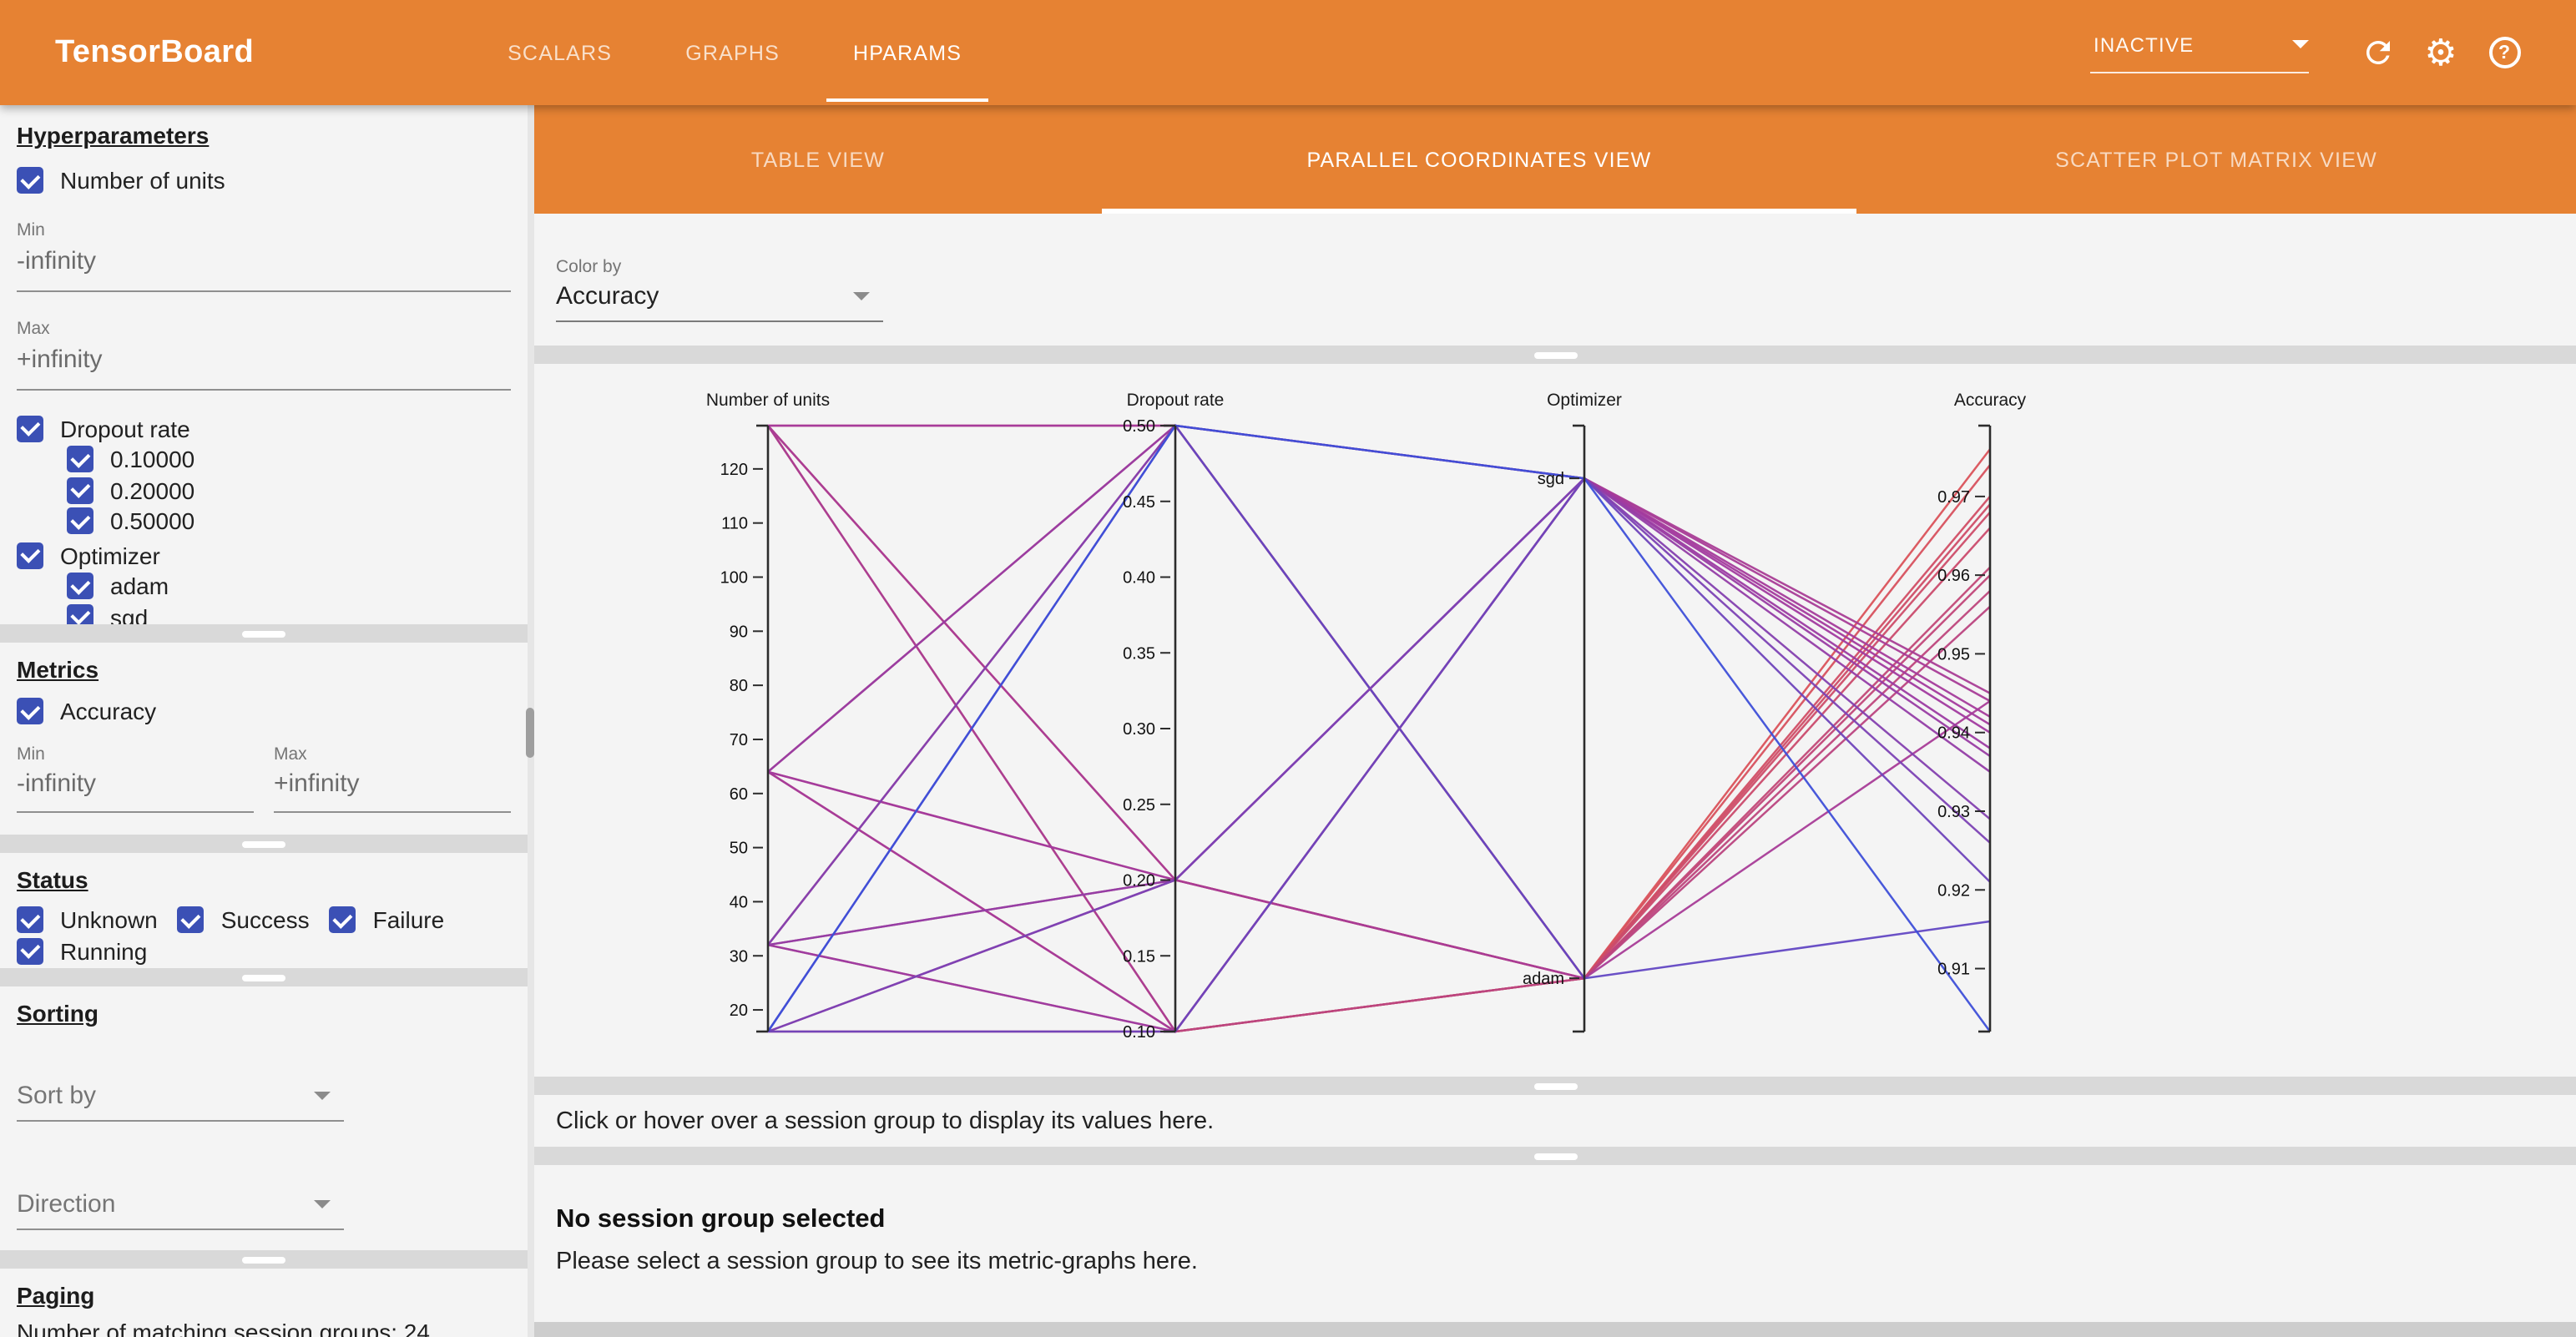 This screenshot has height=1337, width=2576. What do you see at coordinates (768, 712) in the screenshot?
I see `axis-units: Number of units 120 110 100 90 80 70 60 50 40 30 20` at bounding box center [768, 712].